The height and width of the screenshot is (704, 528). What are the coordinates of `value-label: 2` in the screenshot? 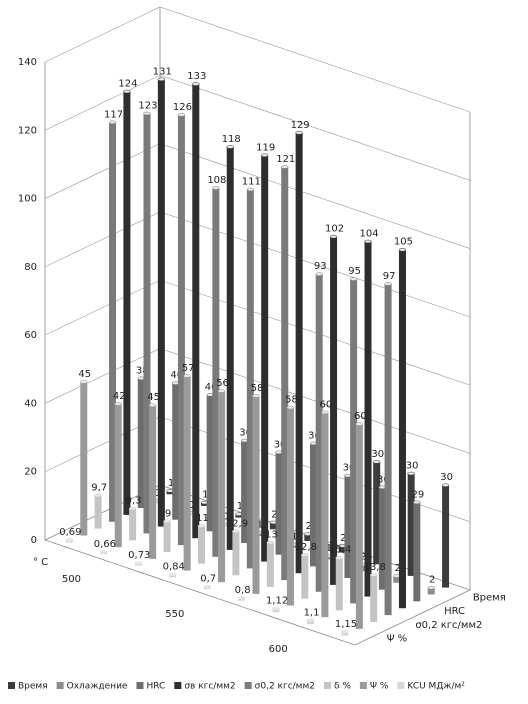 It's located at (363, 556).